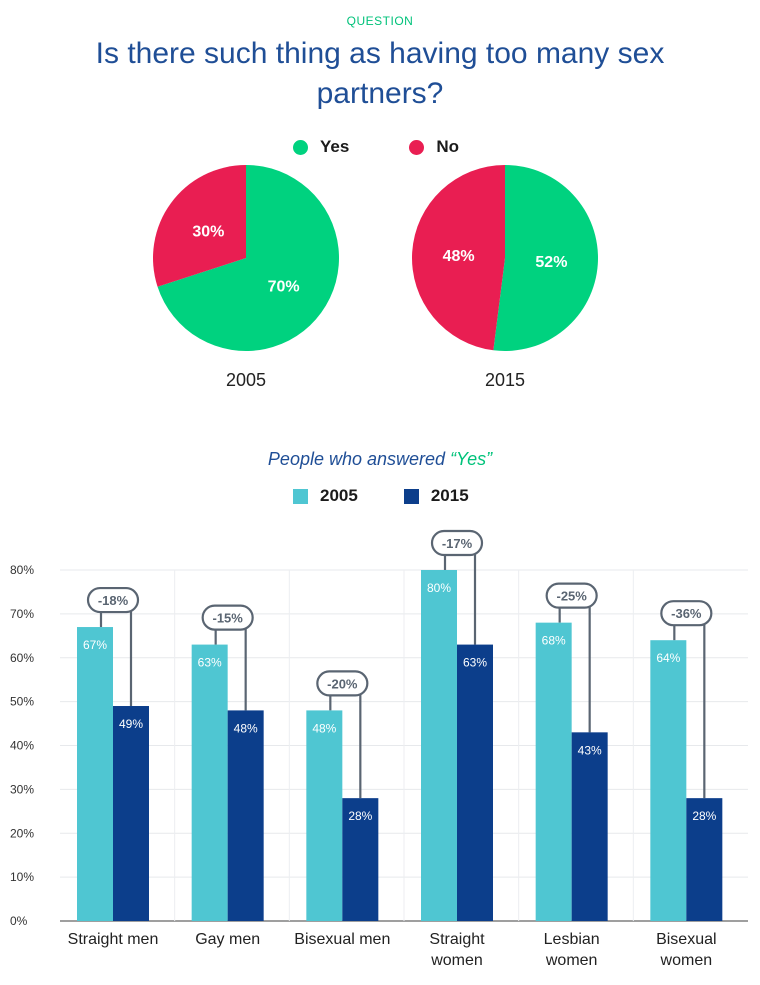 The image size is (760, 985). Describe the element at coordinates (300, 496) in the screenshot. I see `legend-2005-marker` at that location.